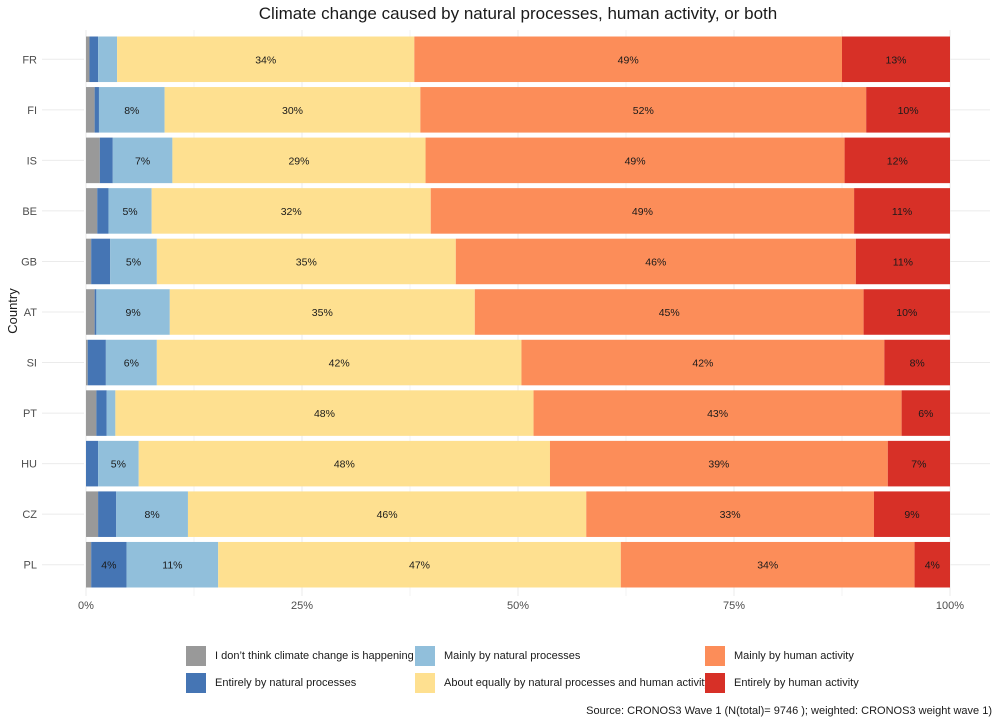  Describe the element at coordinates (717, 414) in the screenshot. I see `data-label: 43%` at that location.